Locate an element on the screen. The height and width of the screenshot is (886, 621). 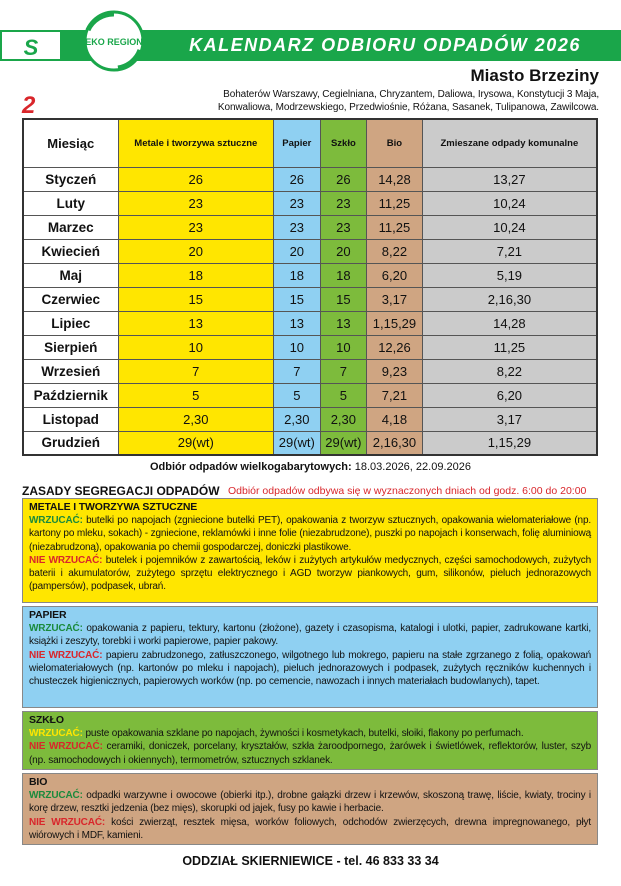
pickup-dates: 3,17 is located at coordinates (509, 419).